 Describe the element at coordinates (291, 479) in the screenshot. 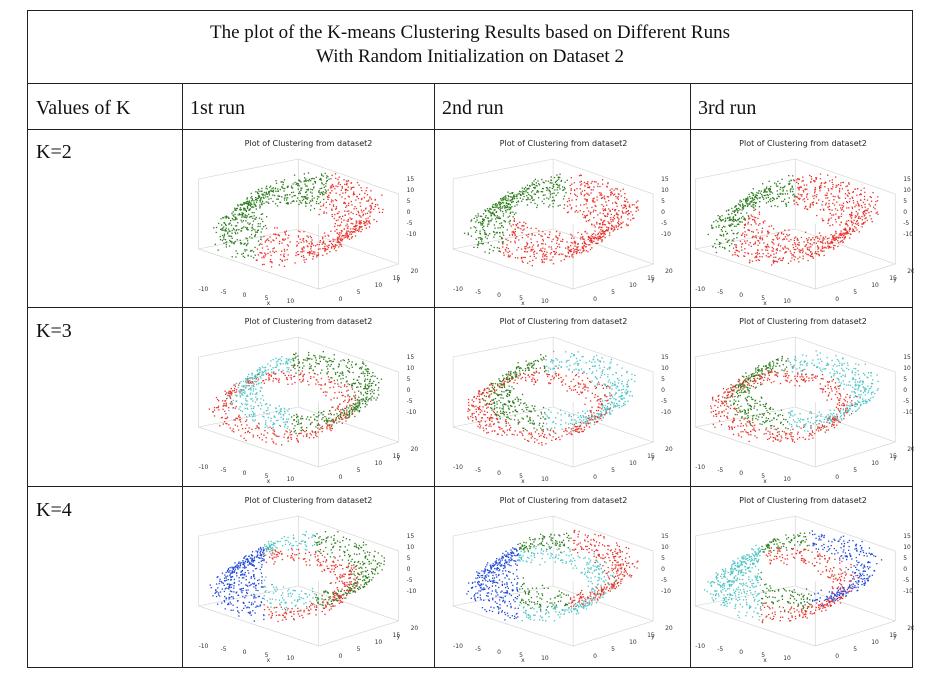

I see `x-tick-label: 10` at that location.